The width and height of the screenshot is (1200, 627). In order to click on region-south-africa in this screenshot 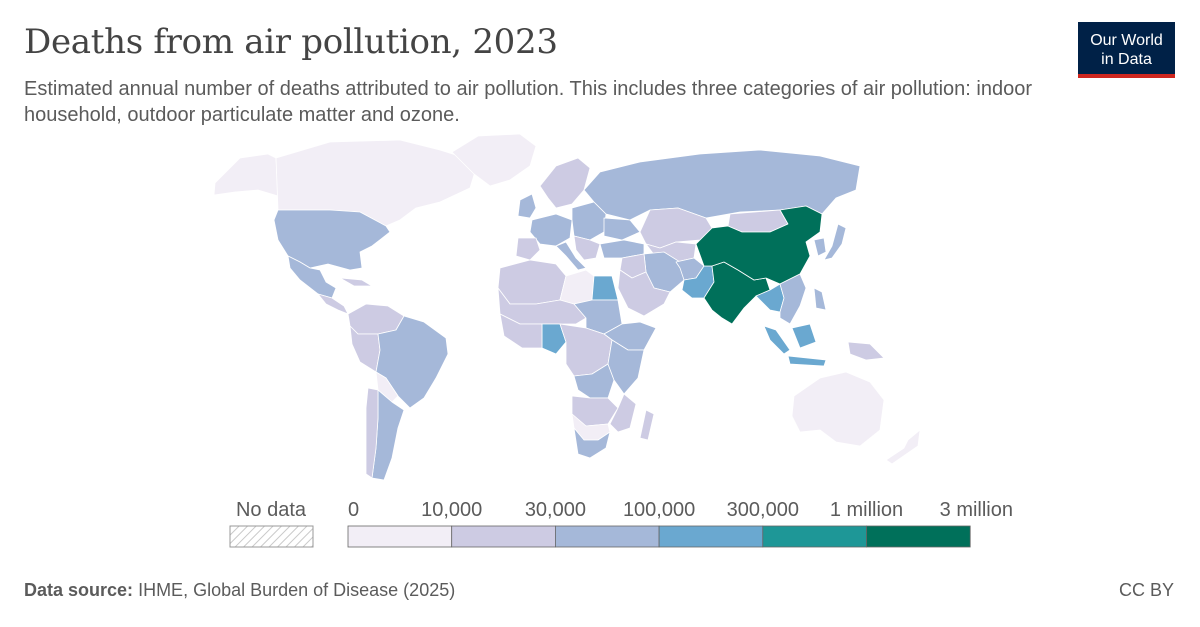, I will do `click(592, 443)`.